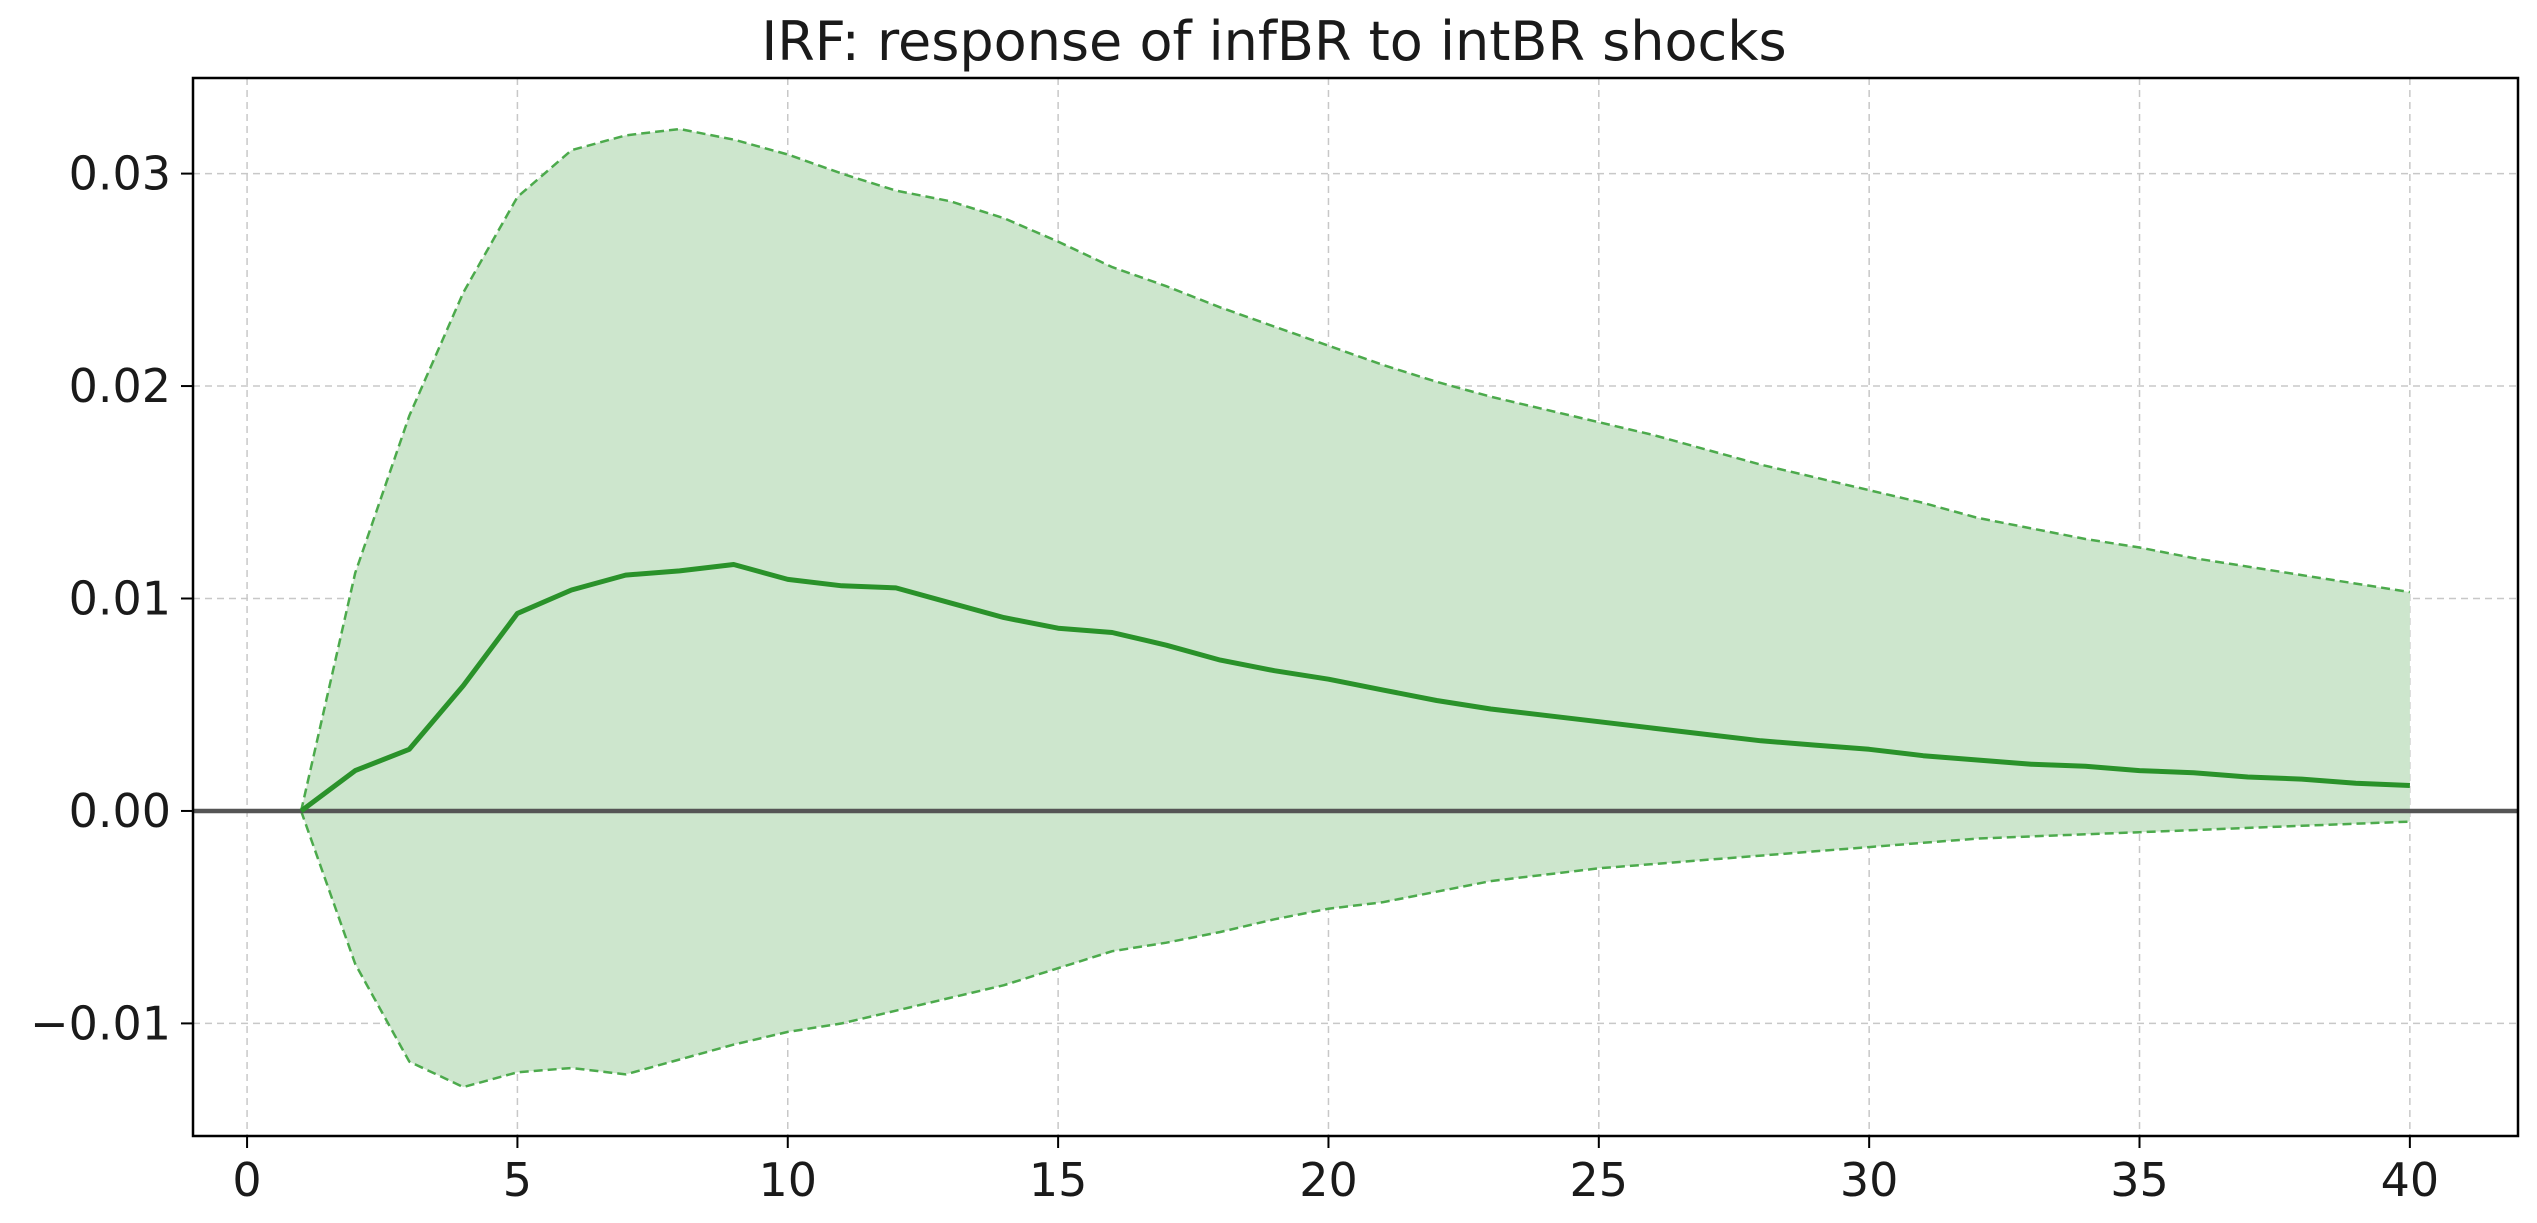 This screenshot has height=1223, width=2537. What do you see at coordinates (120, 599) in the screenshot?
I see `y-tick-label: 0.01` at bounding box center [120, 599].